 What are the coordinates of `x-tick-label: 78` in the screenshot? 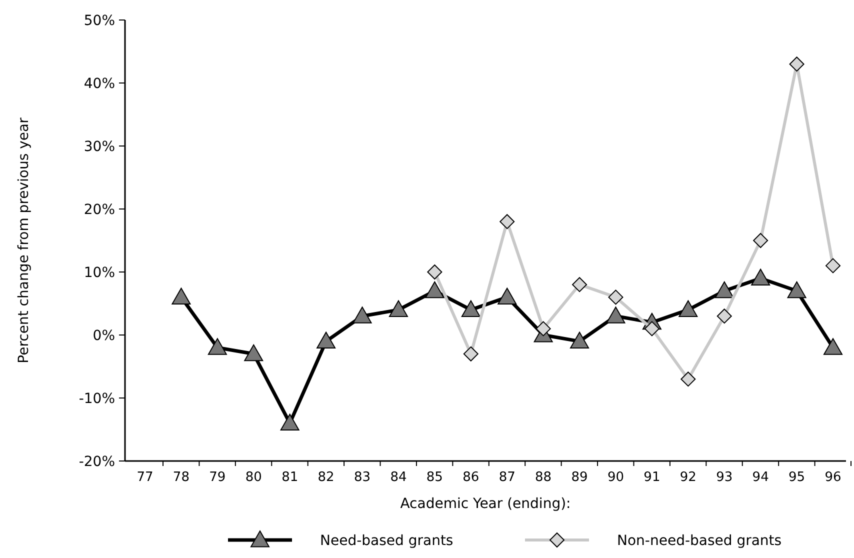 It's located at (181, 477).